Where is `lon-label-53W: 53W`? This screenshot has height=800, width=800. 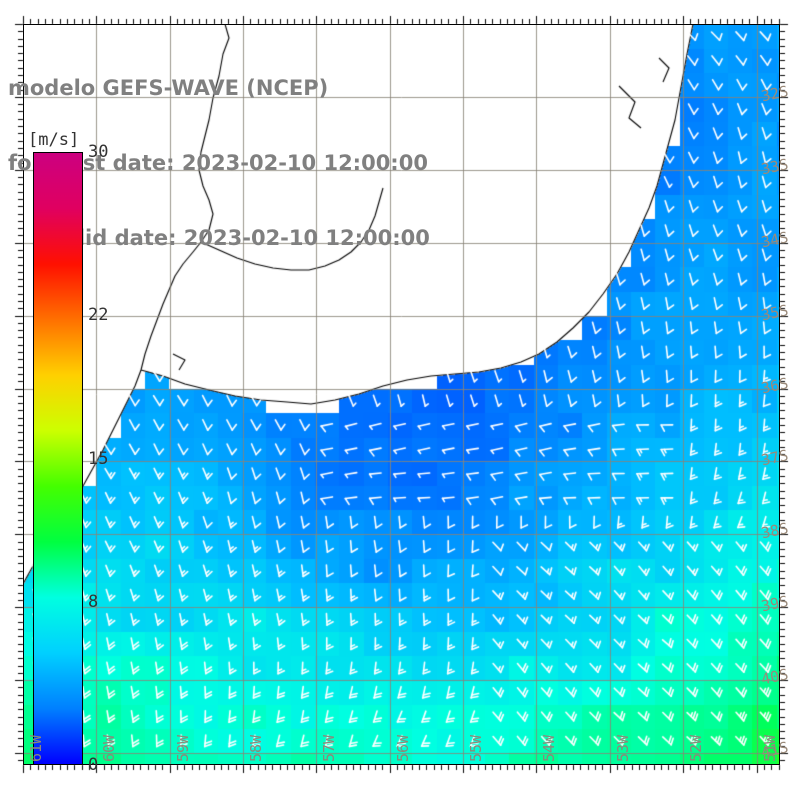
lon-label-53W: 53W is located at coordinates (622, 748).